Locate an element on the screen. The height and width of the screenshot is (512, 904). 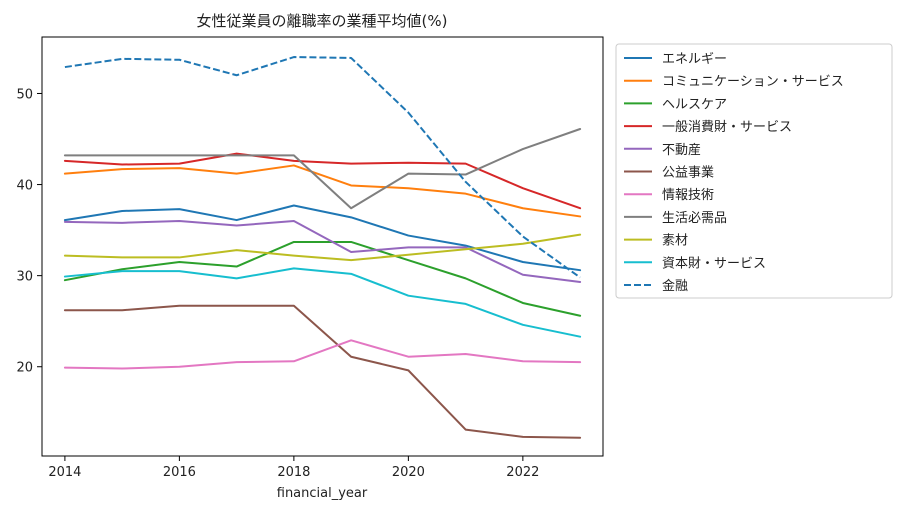
x-tick-label: 2014 is located at coordinates (64, 472).